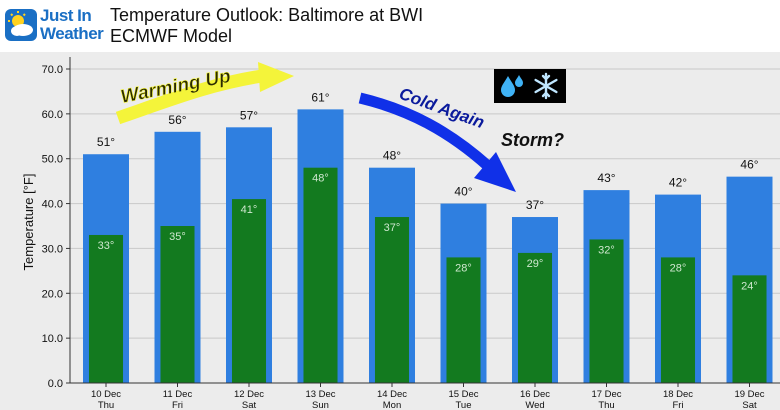 The width and height of the screenshot is (780, 410). Describe the element at coordinates (178, 394) in the screenshot. I see `x-tick-date: 11 Dec` at that location.